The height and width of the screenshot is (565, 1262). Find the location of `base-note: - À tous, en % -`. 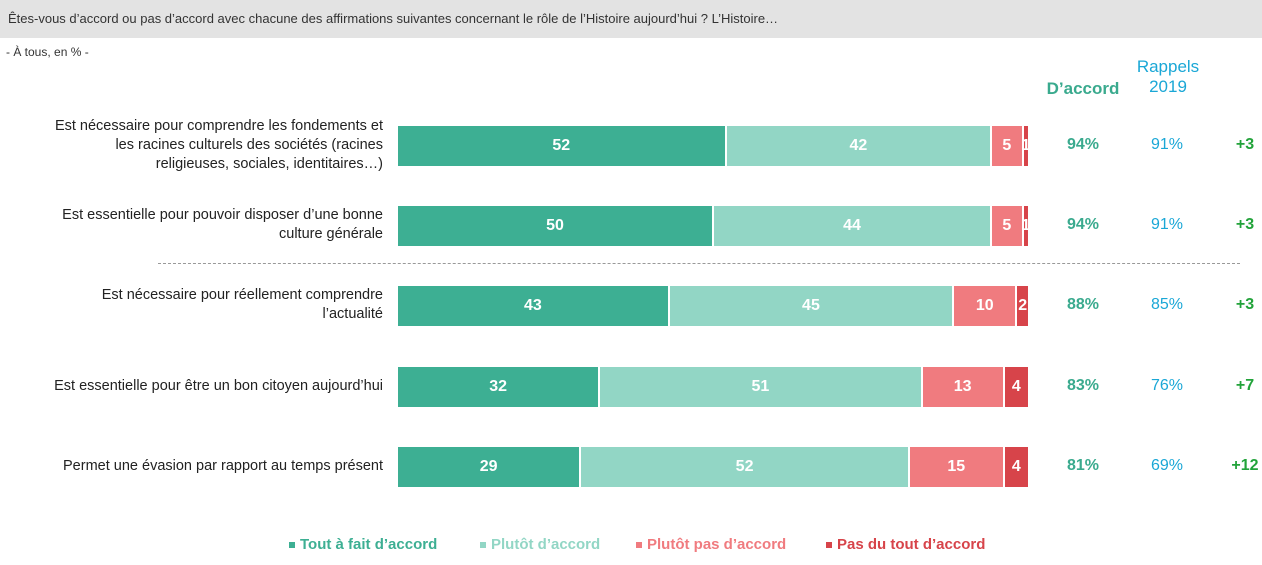

base-note: - À tous, en % - is located at coordinates (47, 52).